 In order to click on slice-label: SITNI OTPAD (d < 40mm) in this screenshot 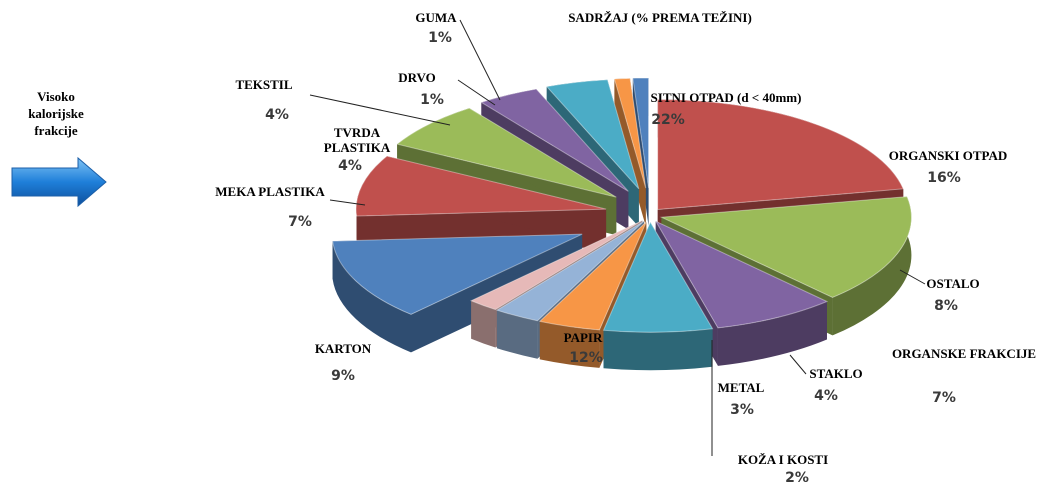, I will do `click(726, 97)`.